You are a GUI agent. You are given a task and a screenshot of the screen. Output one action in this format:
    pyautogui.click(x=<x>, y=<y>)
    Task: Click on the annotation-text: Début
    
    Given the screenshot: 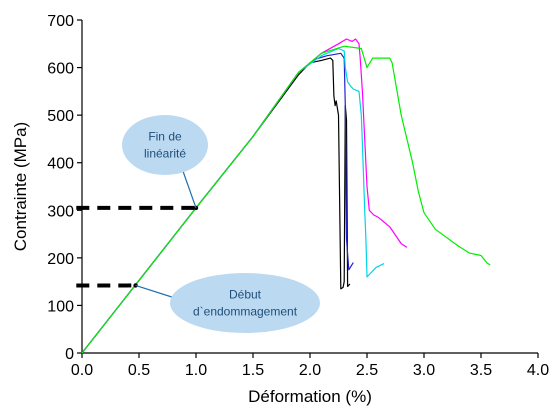 What is the action you would take?
    pyautogui.click(x=245, y=295)
    